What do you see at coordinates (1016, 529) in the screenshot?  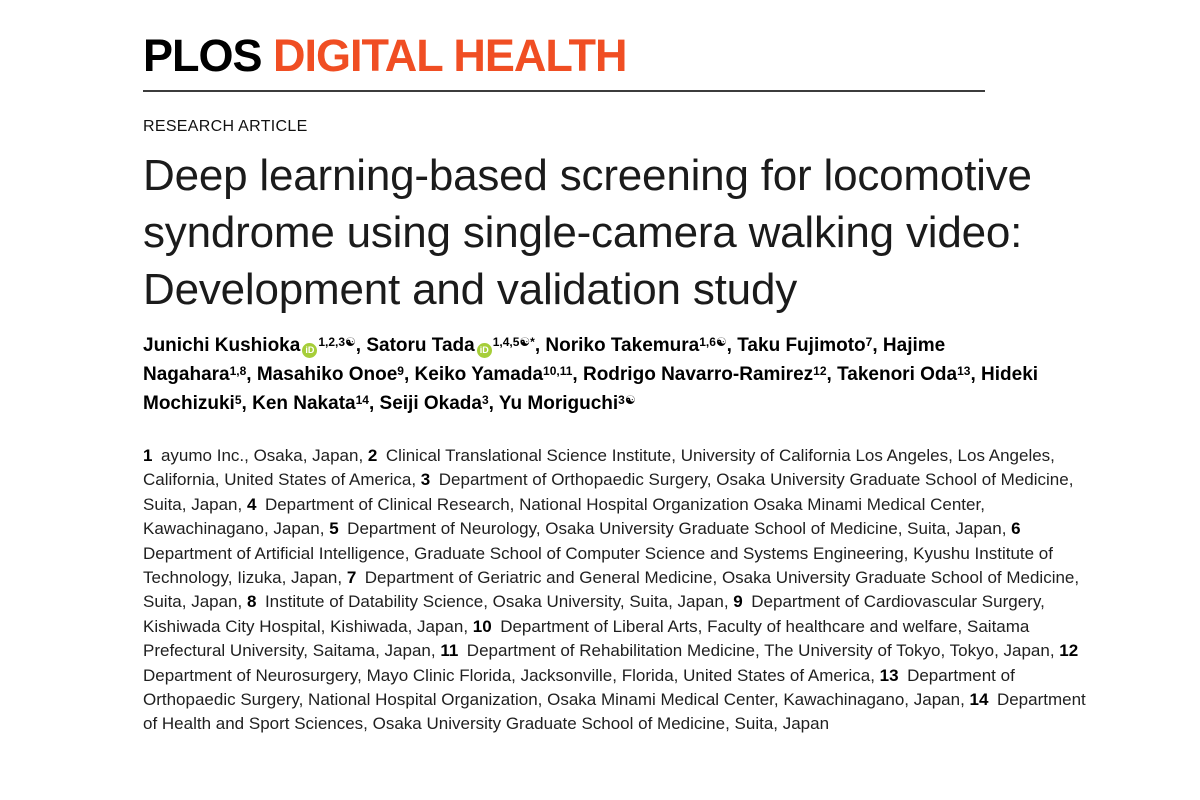 I see `affiliation-number: 6` at bounding box center [1016, 529].